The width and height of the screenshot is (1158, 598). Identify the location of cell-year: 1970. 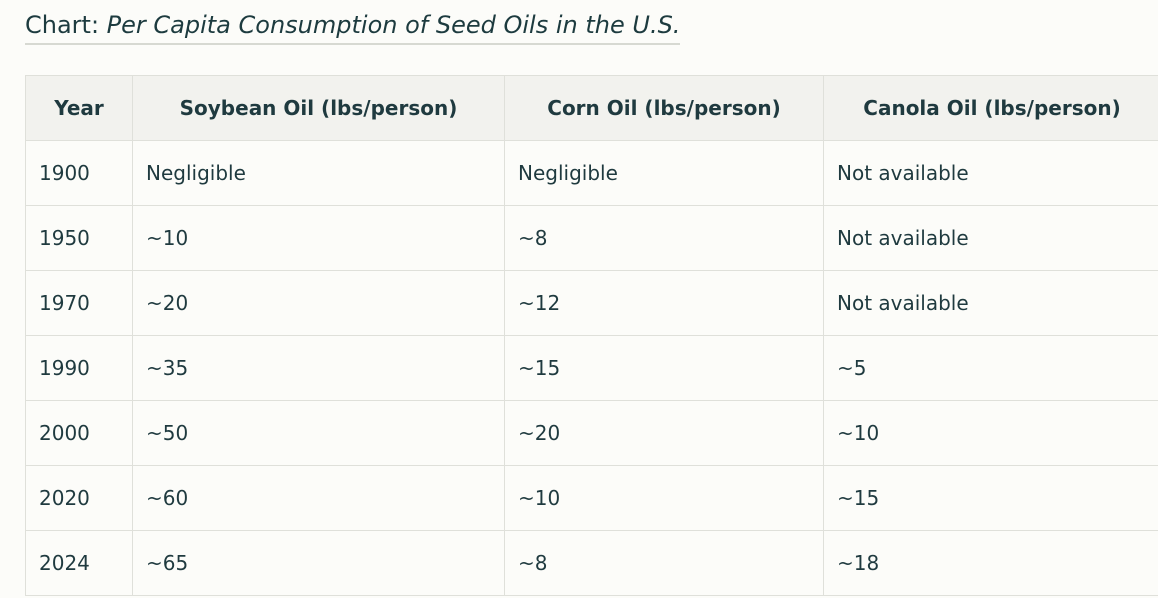
(79, 303).